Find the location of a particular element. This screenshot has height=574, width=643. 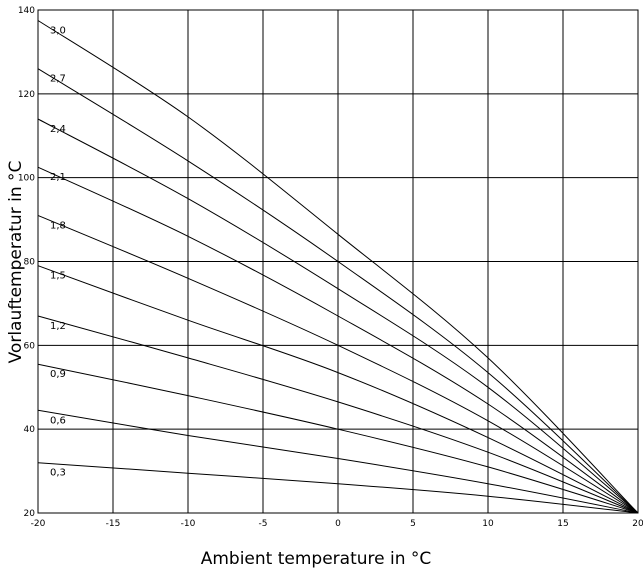

x-tick-label: 10 is located at coordinates (488, 524).